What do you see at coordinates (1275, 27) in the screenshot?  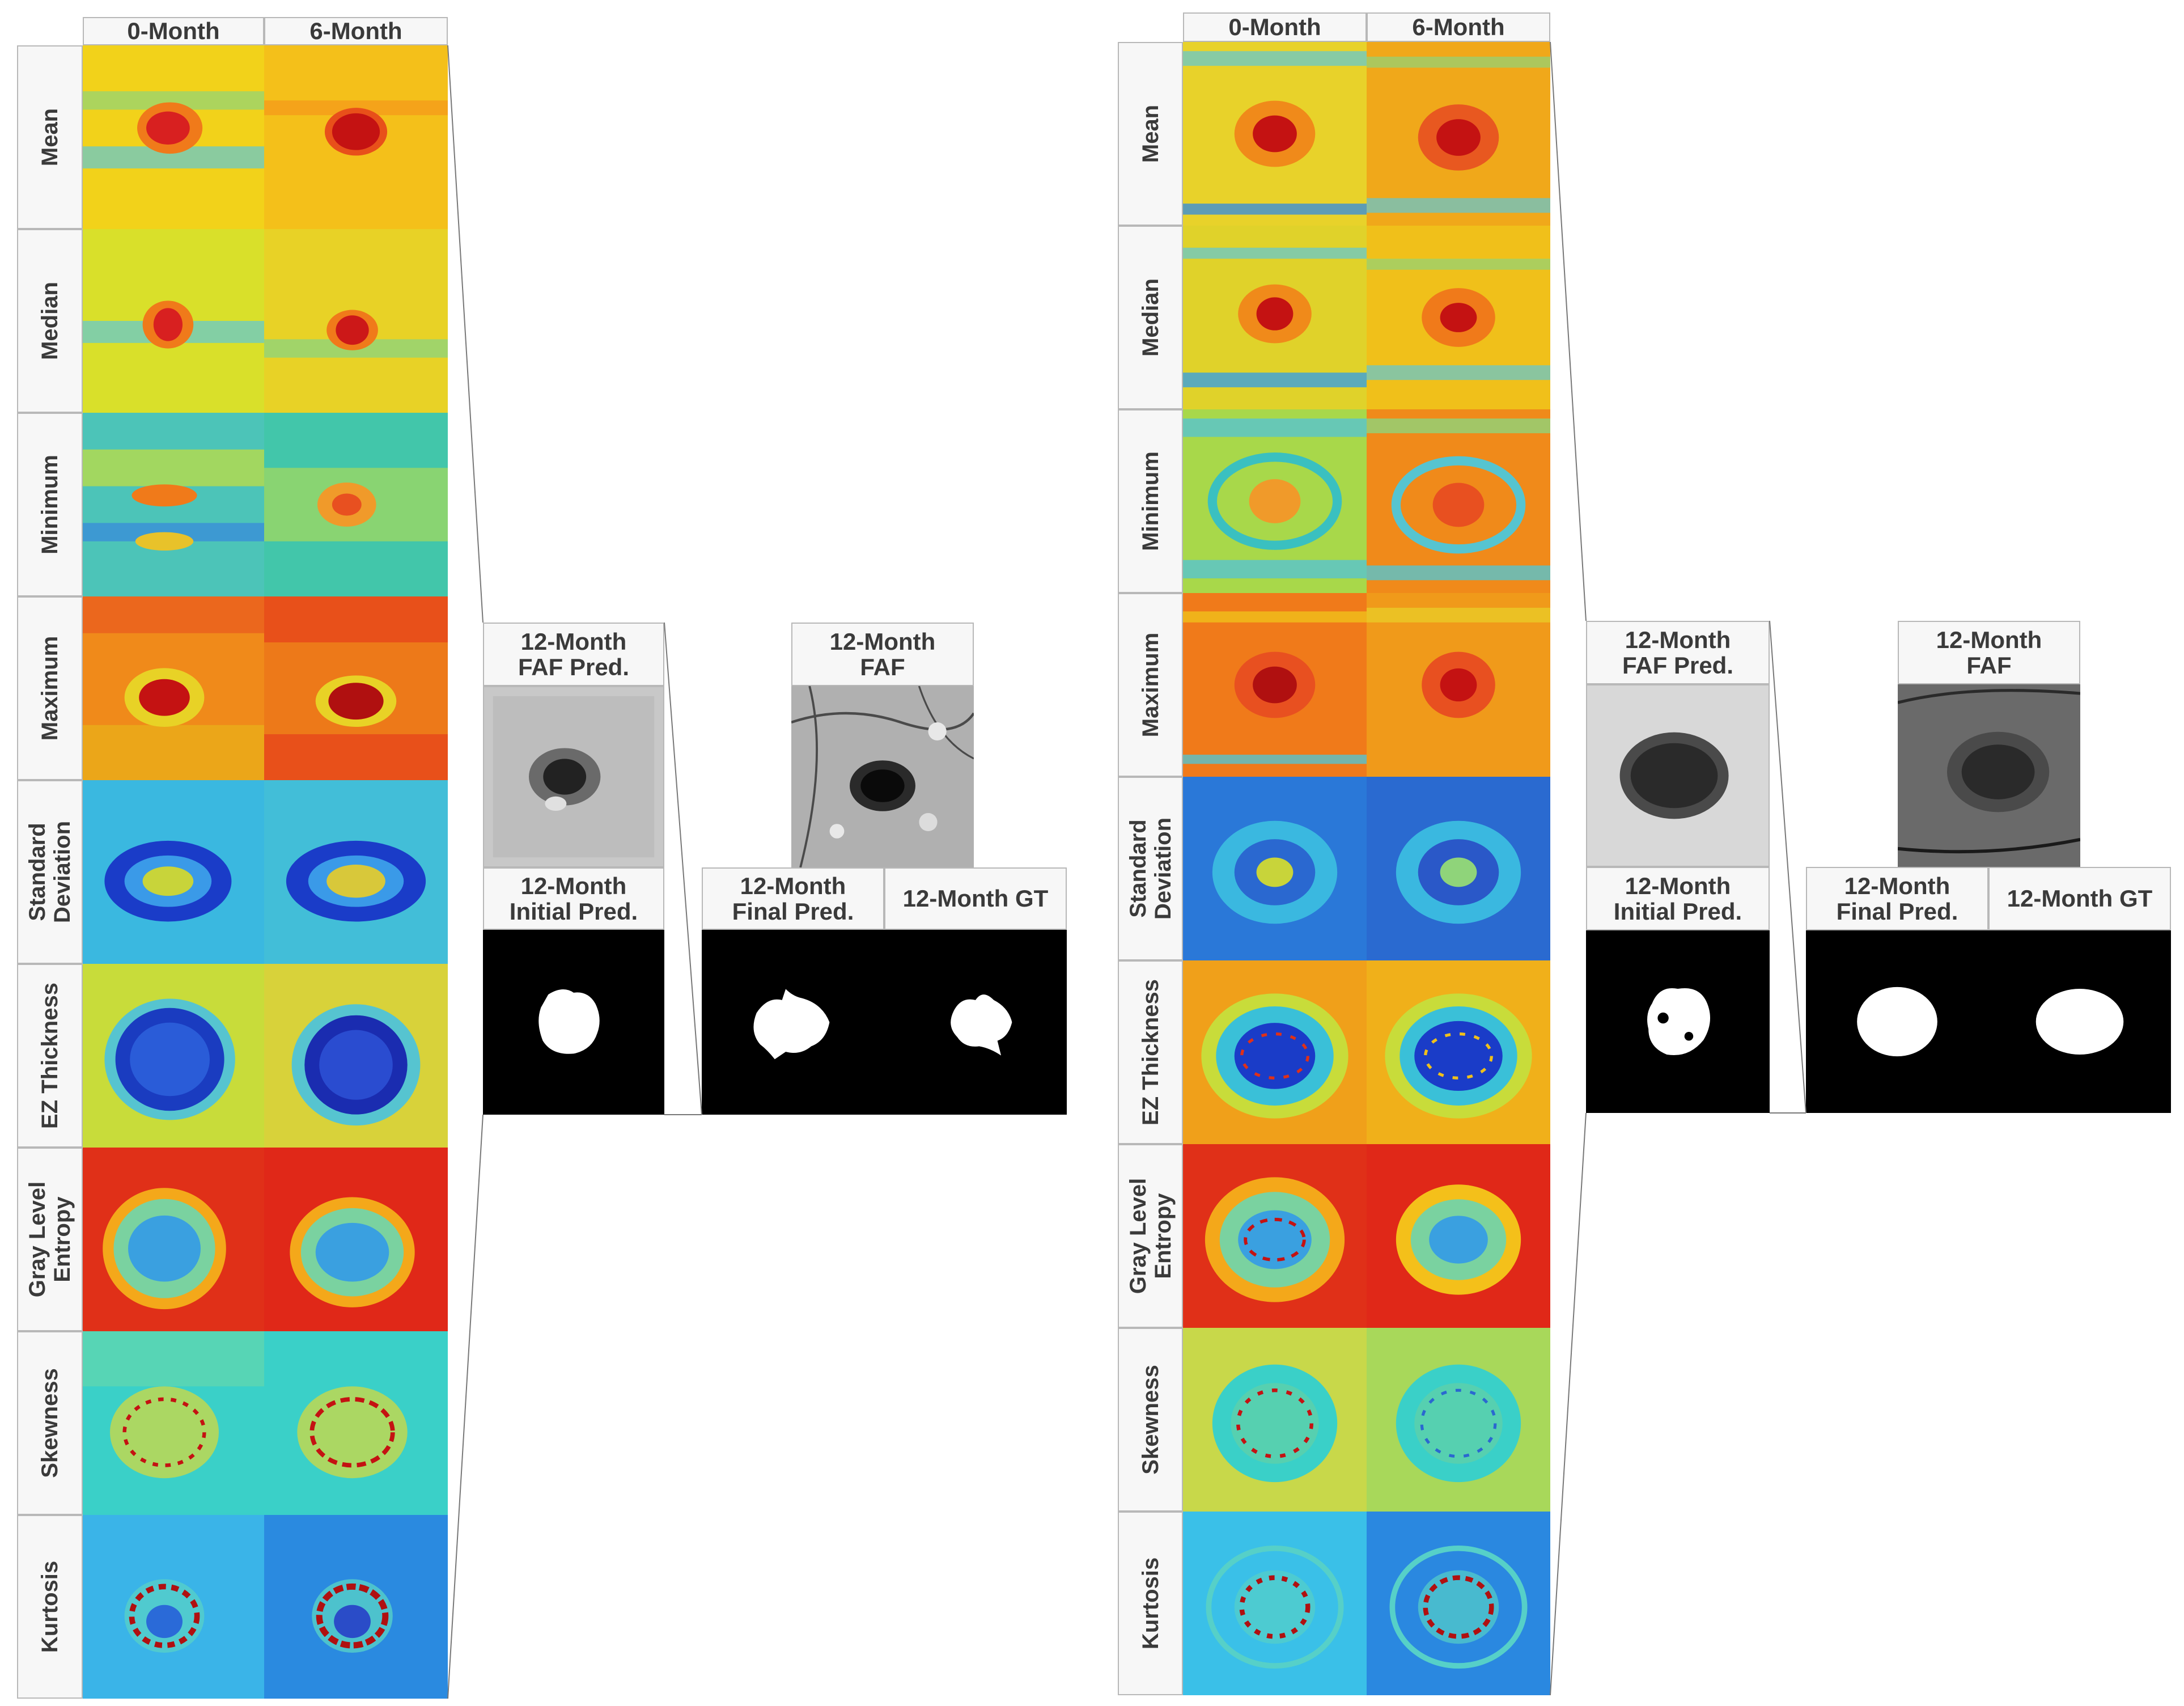 I see `column-header-0-month-right: 0-Month` at bounding box center [1275, 27].